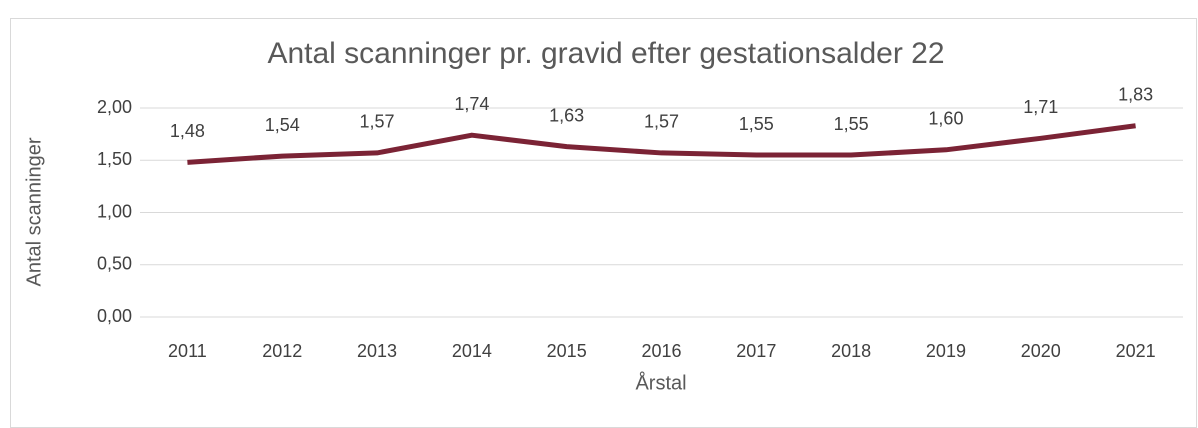  Describe the element at coordinates (567, 351) in the screenshot. I see `x-tick-label: 2015` at that location.